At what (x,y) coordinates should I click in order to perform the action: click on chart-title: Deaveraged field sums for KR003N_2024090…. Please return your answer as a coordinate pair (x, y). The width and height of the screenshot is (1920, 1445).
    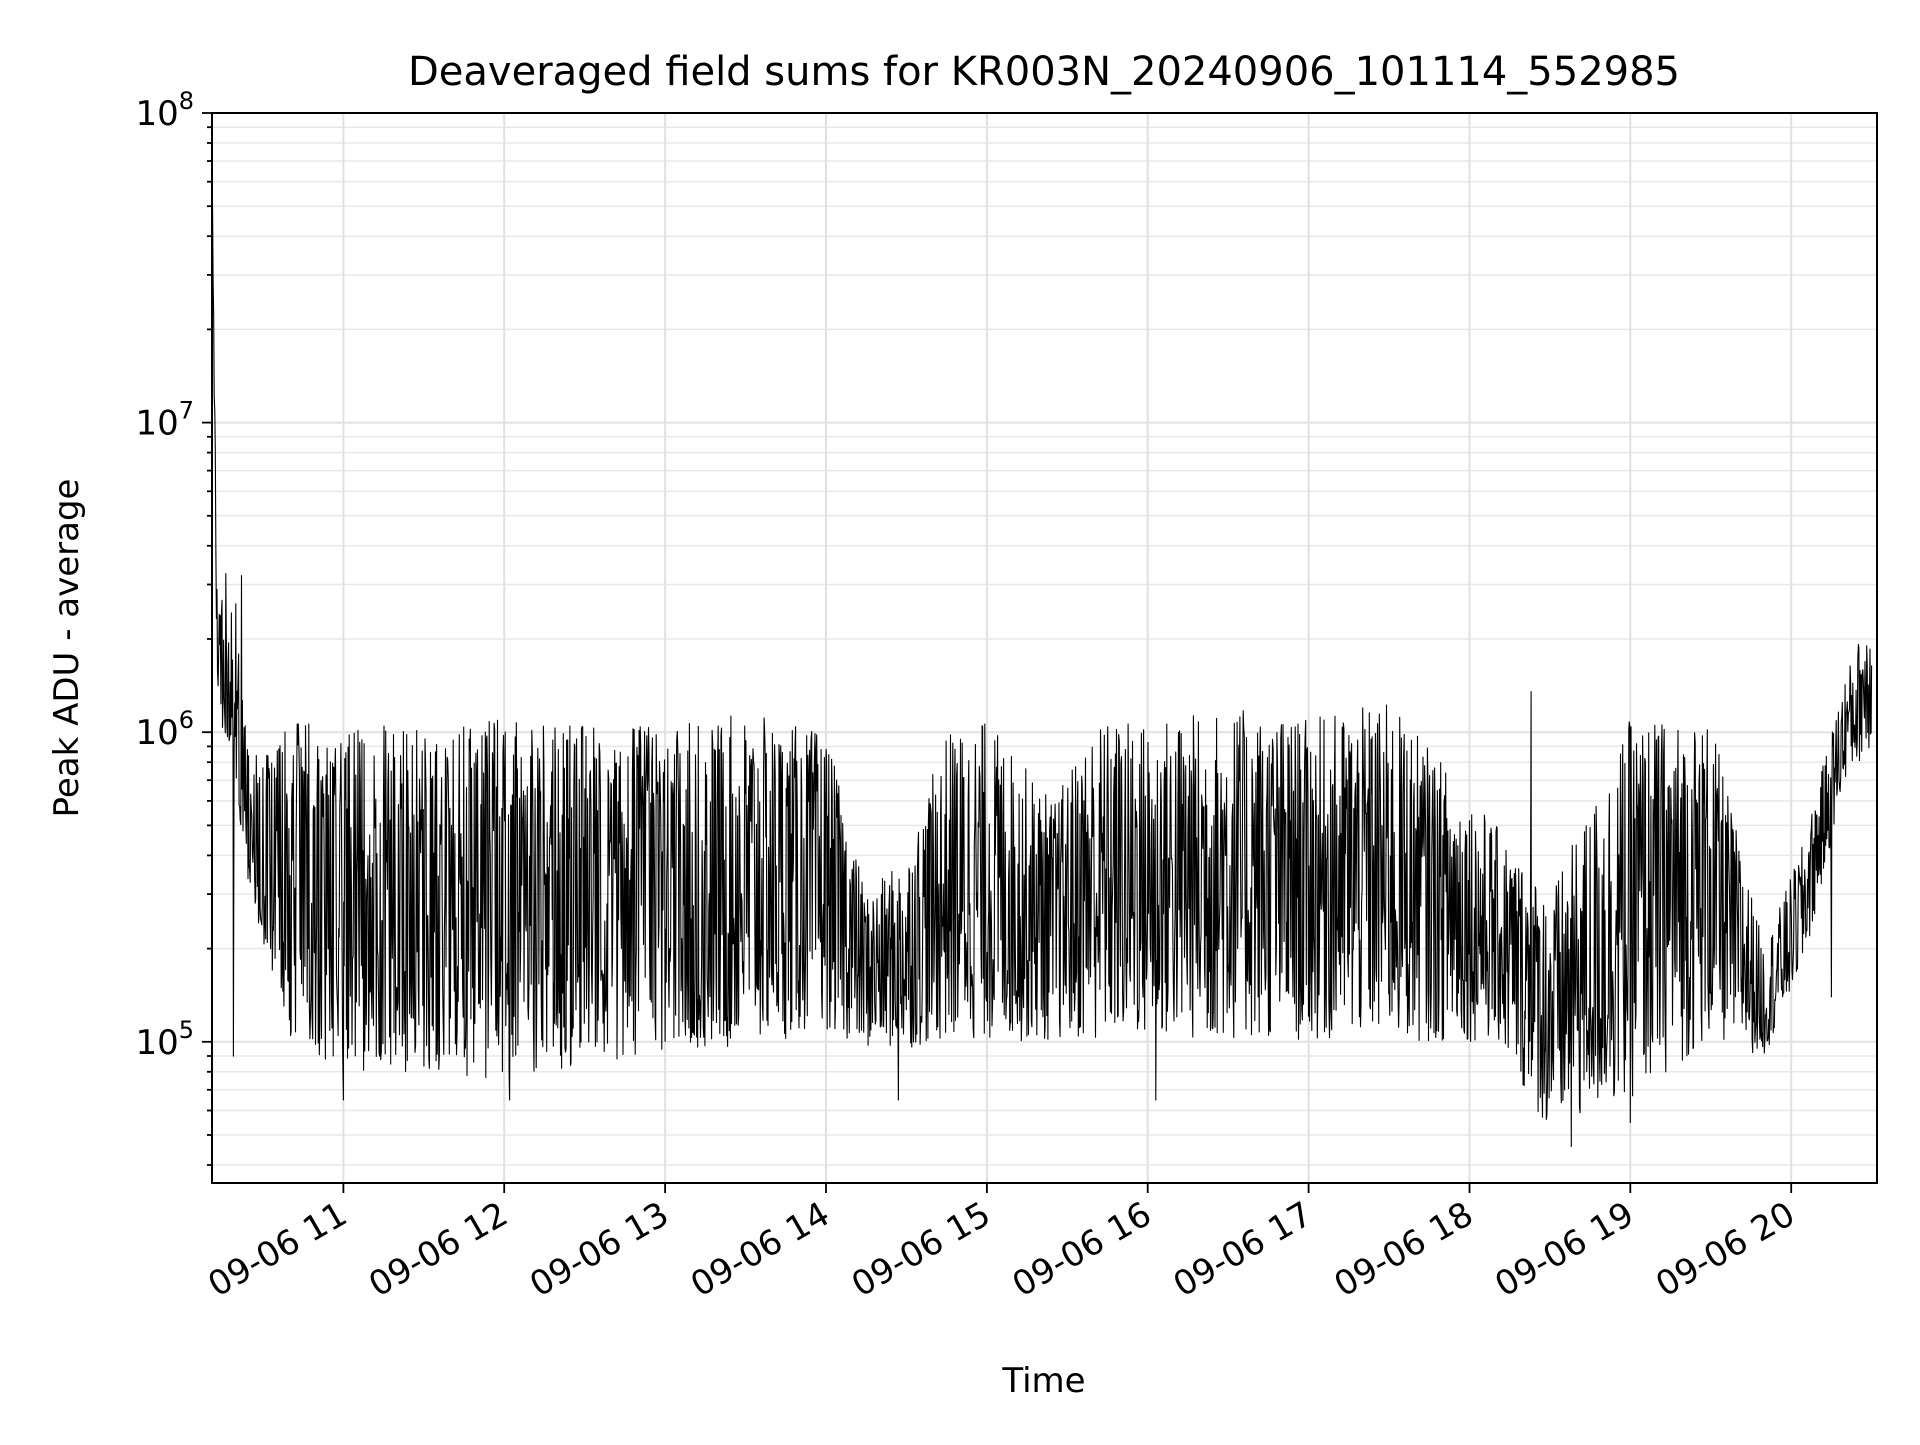
    Looking at the image, I should click on (1044, 72).